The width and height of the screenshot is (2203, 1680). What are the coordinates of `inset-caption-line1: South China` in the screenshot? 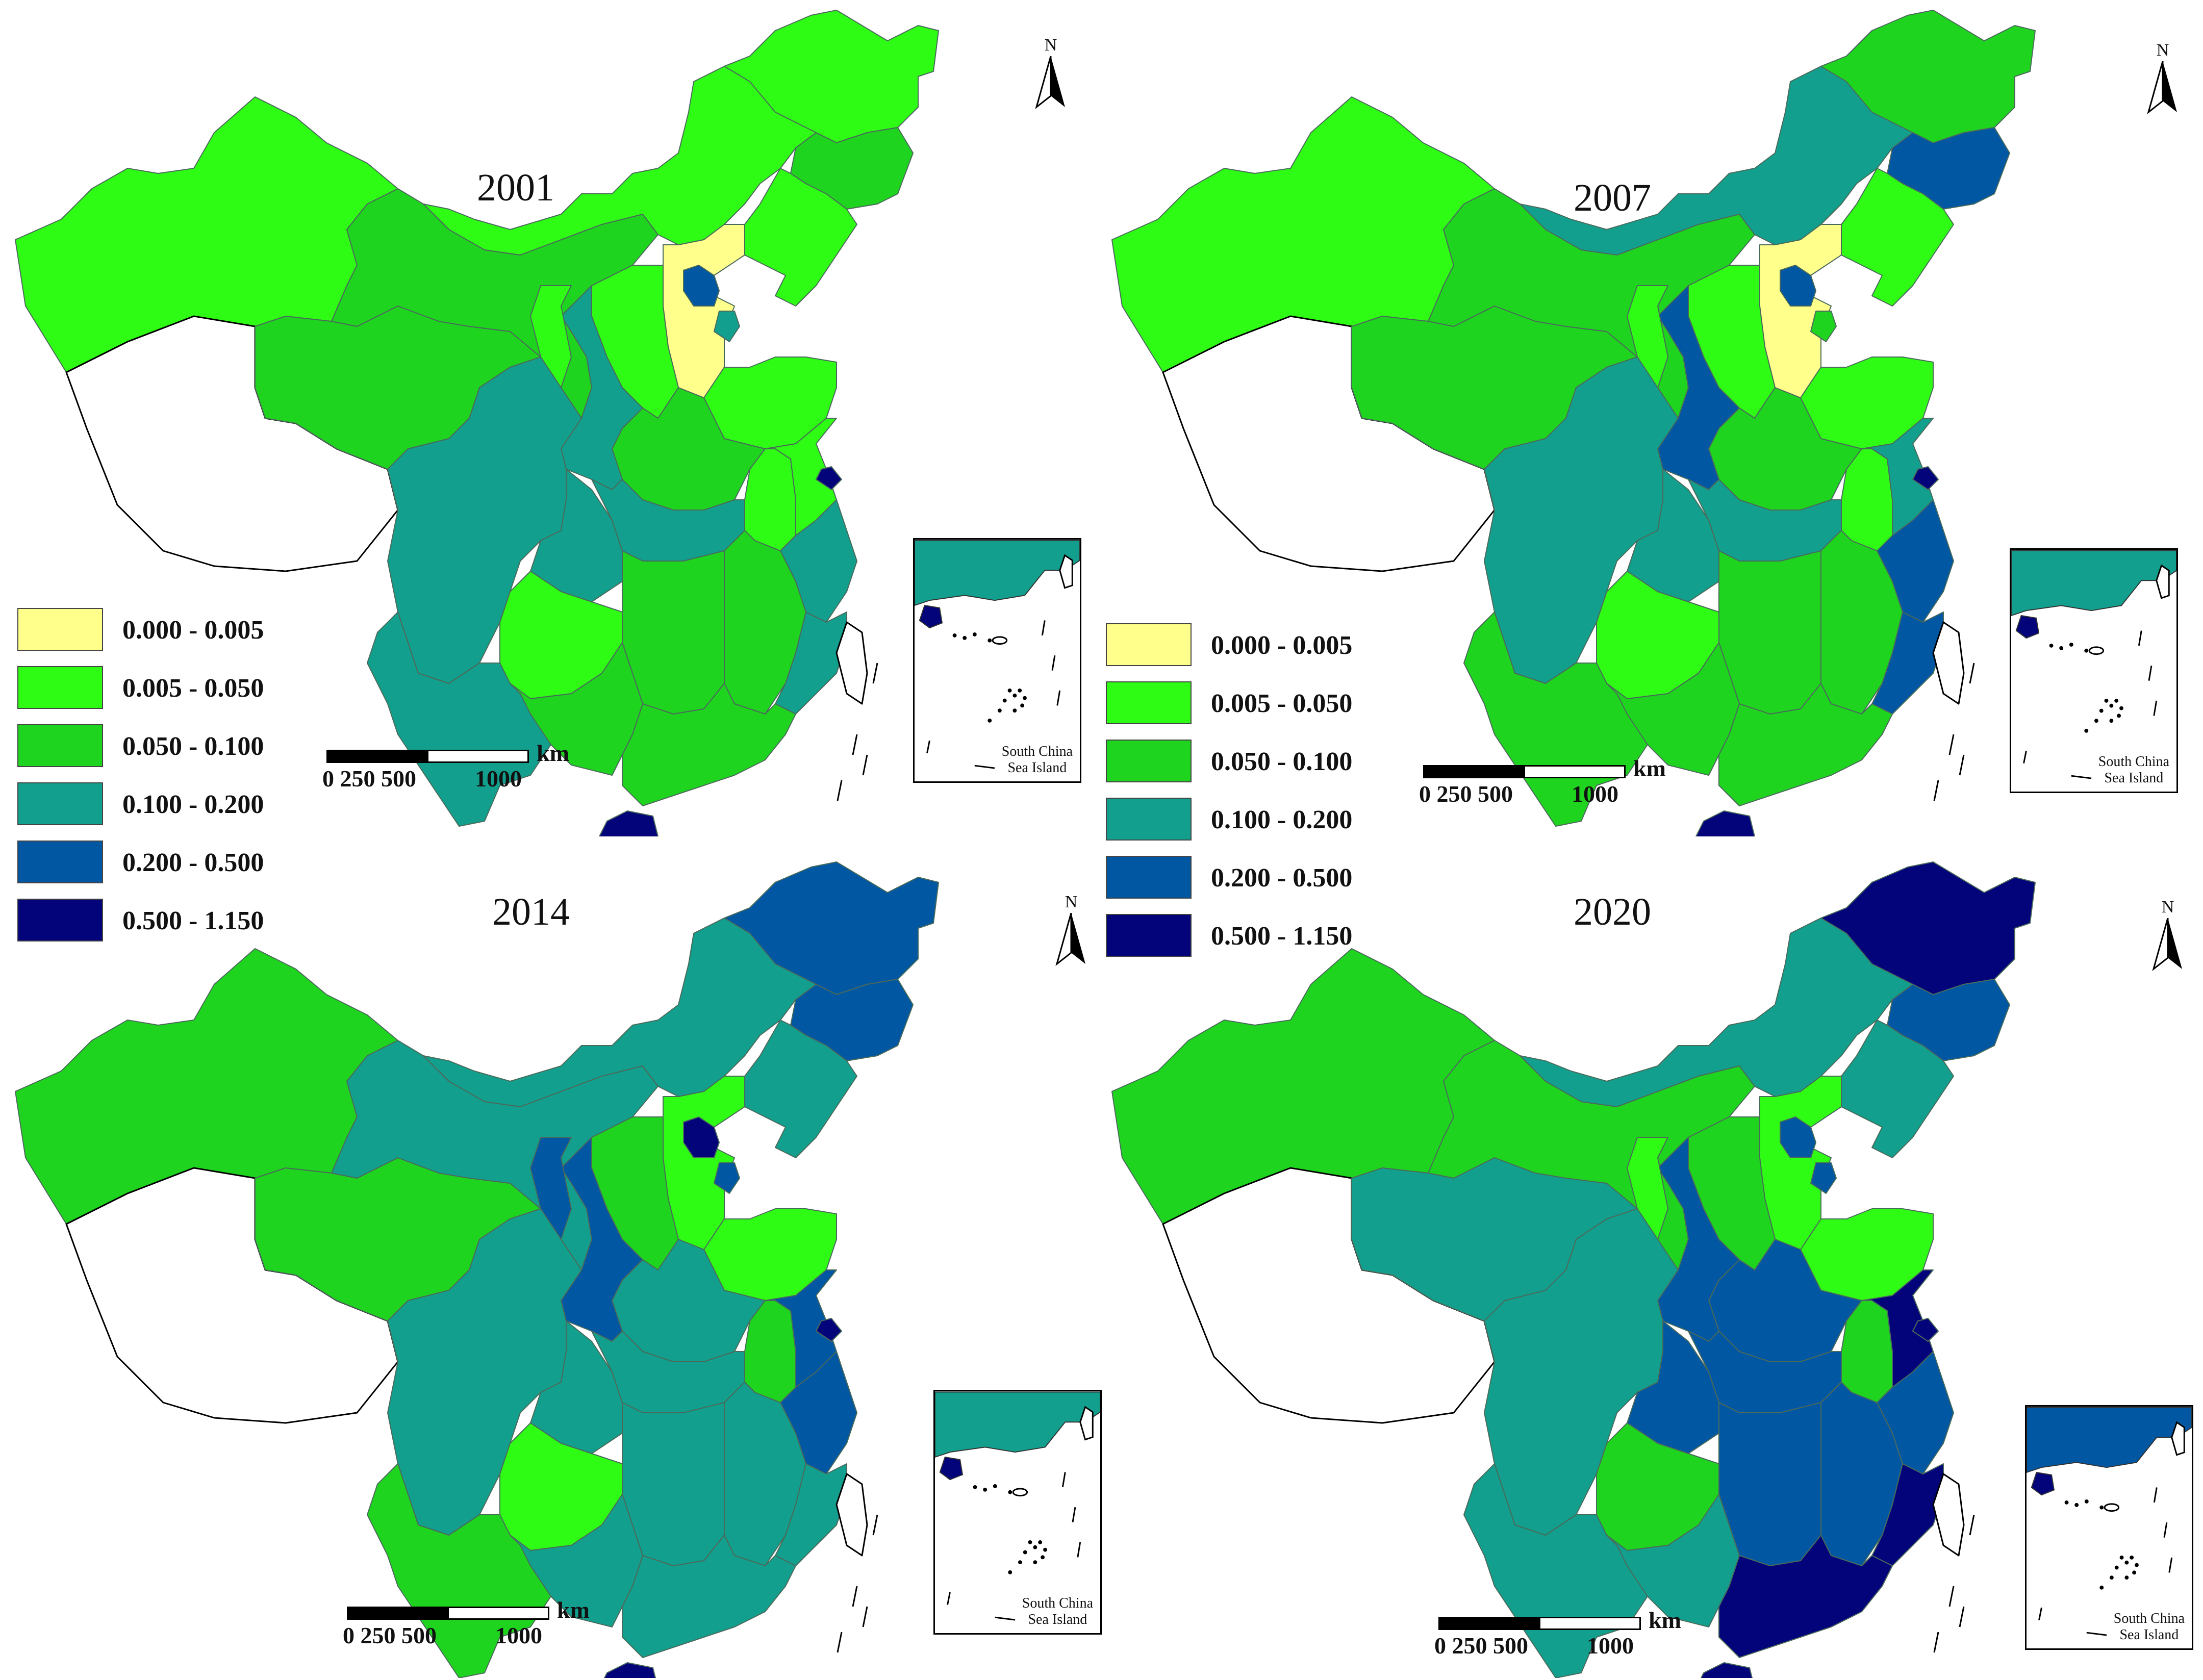 It's located at (2133, 762).